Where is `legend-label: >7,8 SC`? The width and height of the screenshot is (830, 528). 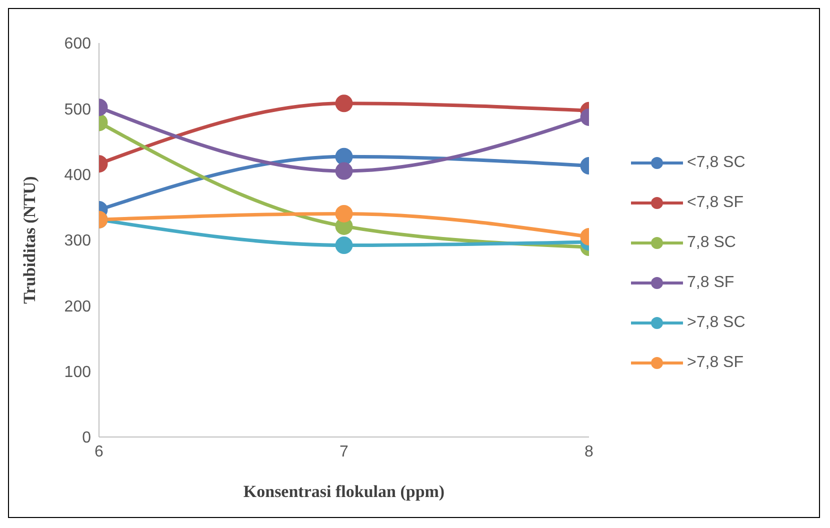 legend-label: >7,8 SC is located at coordinates (716, 323).